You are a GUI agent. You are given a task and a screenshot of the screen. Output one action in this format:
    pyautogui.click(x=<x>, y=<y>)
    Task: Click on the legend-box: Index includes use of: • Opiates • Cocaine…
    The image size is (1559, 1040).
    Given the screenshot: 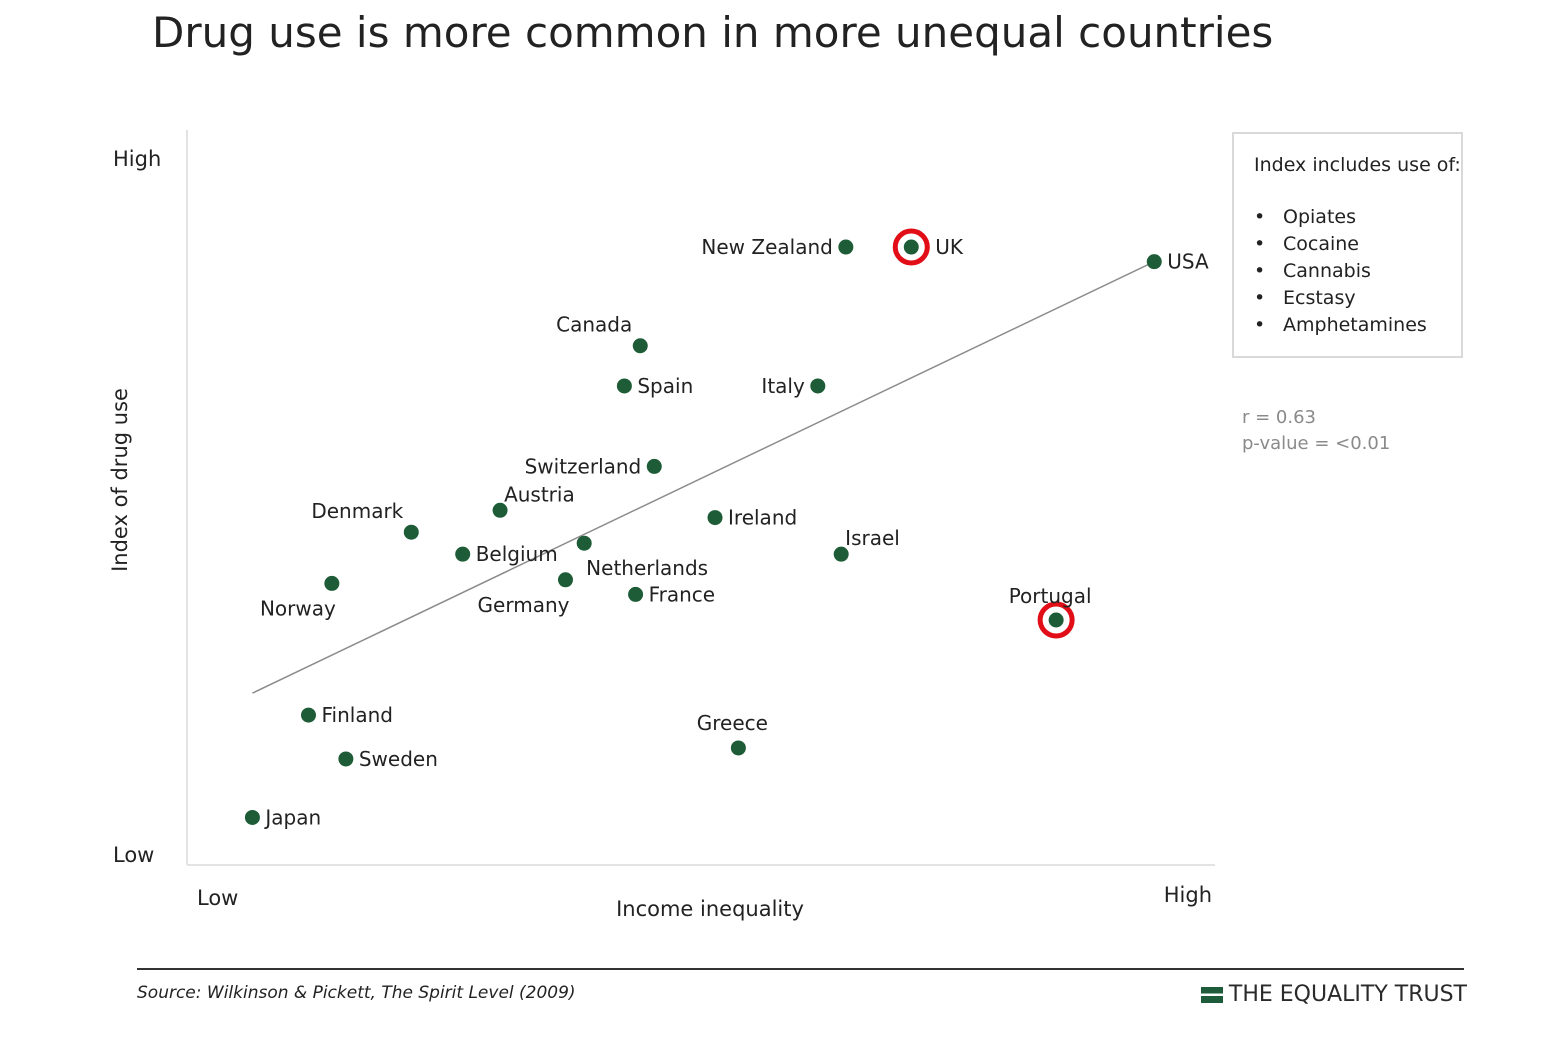 What is the action you would take?
    pyautogui.click(x=1347, y=245)
    